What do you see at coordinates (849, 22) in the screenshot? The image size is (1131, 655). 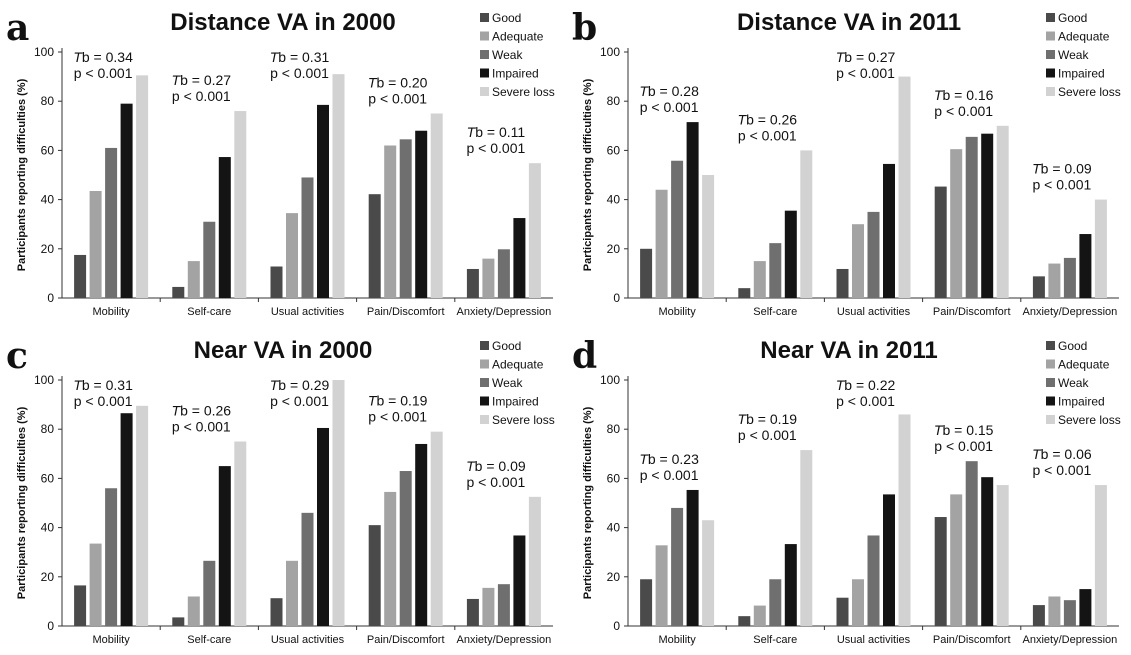 I see `chart-title: Distance VA in 2011` at bounding box center [849, 22].